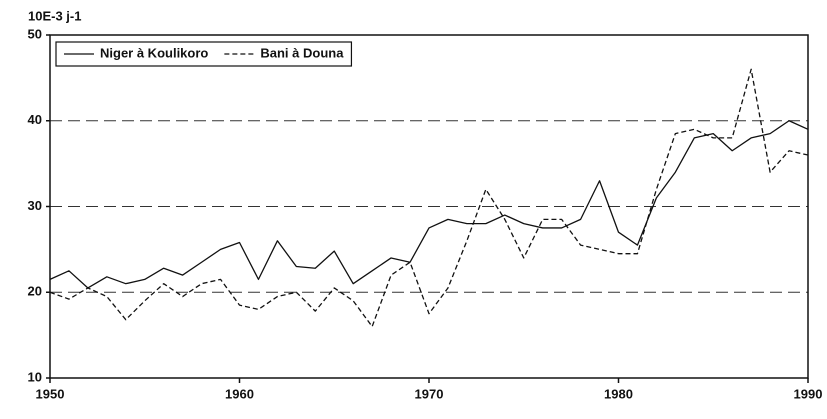  I want to click on x-tick-label: 1980, so click(618, 393).